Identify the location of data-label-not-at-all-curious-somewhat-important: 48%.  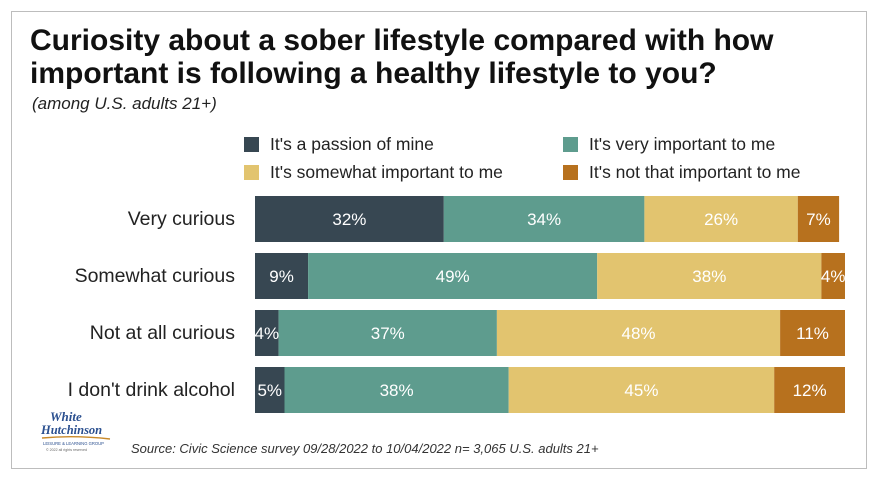
(638, 333).